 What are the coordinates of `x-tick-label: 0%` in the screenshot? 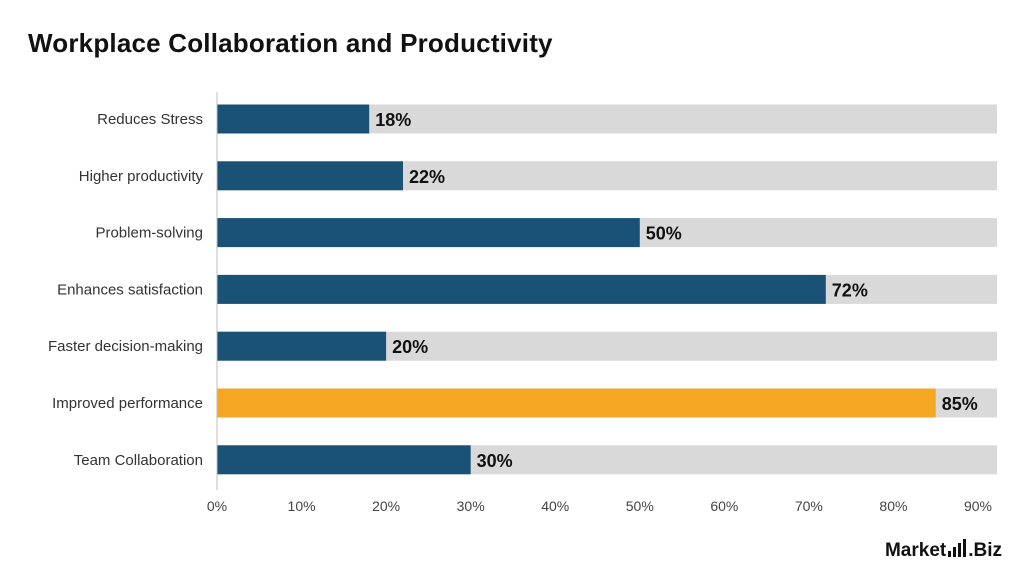 It's located at (217, 506).